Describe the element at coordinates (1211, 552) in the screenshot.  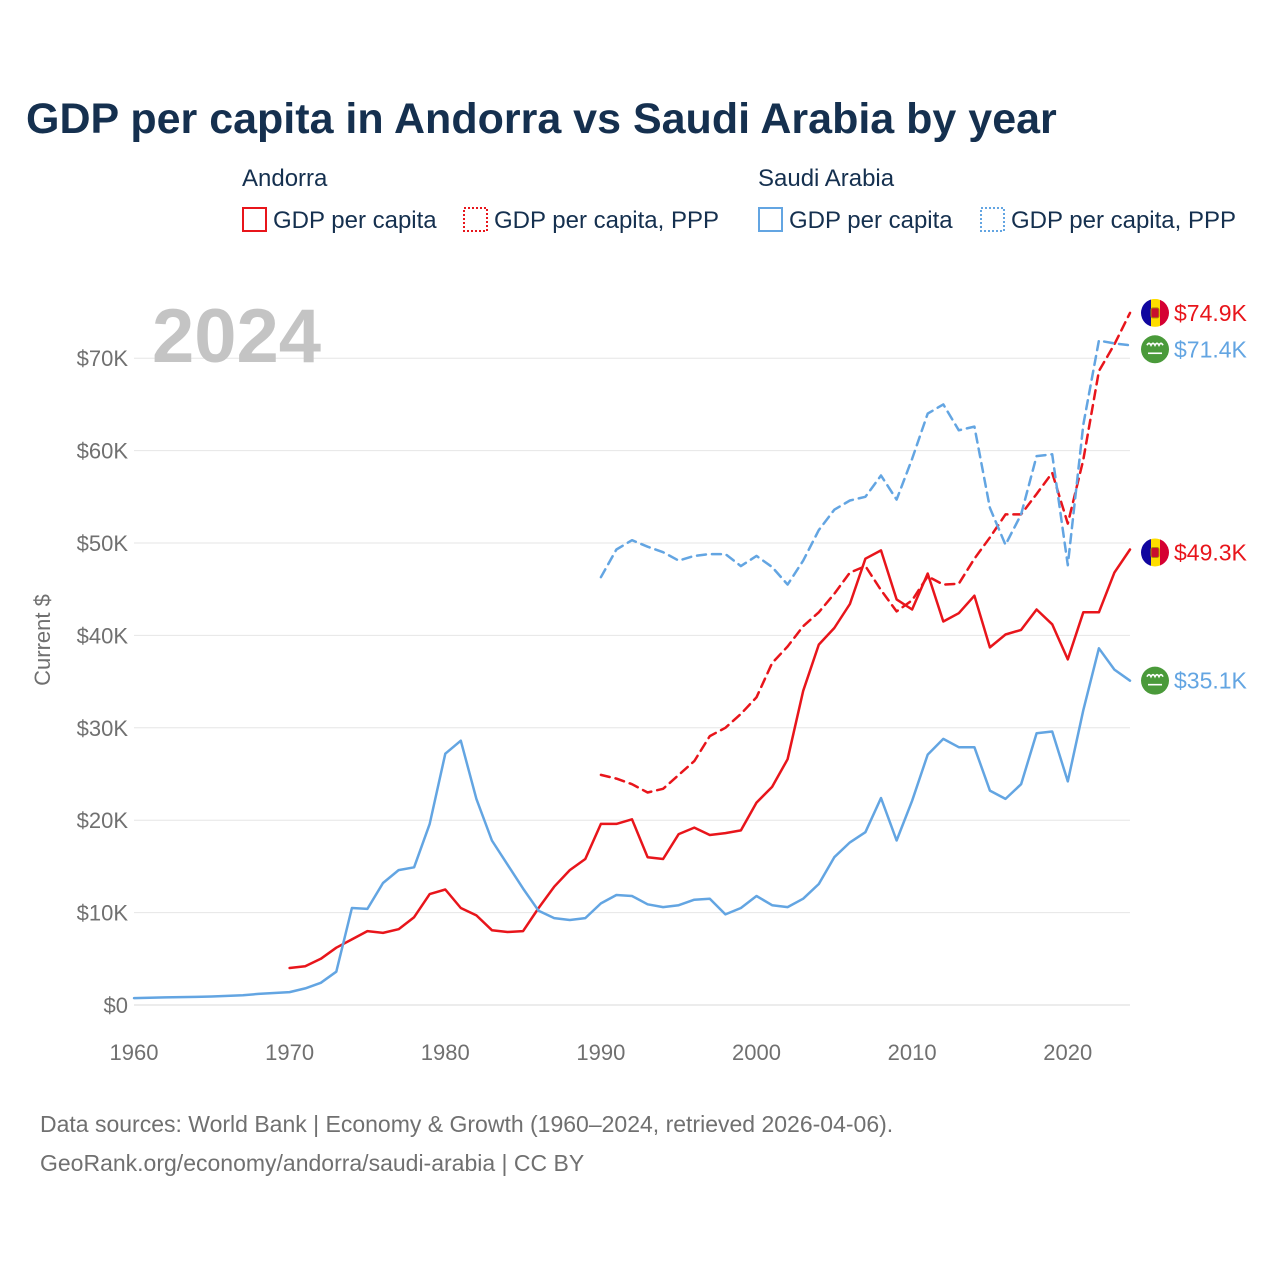
I see `end-label-andorra: $49.3K` at that location.